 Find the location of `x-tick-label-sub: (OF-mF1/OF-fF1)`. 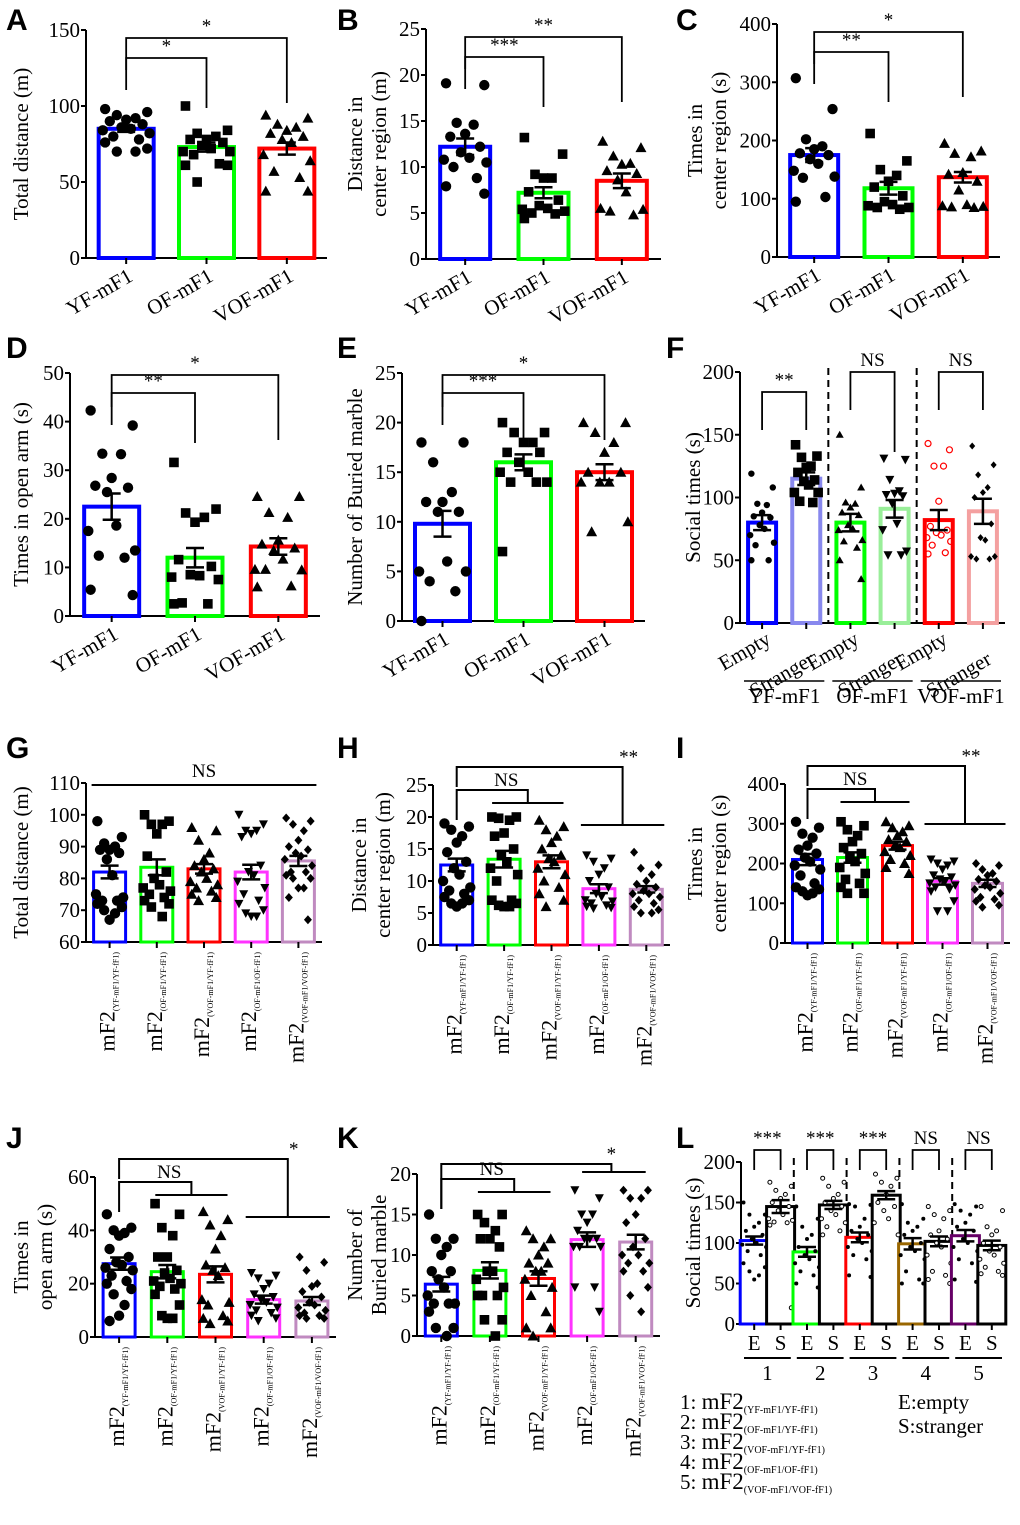

x-tick-label-sub: (OF-mF1/OF-fF1) is located at coordinates (593, 1375).